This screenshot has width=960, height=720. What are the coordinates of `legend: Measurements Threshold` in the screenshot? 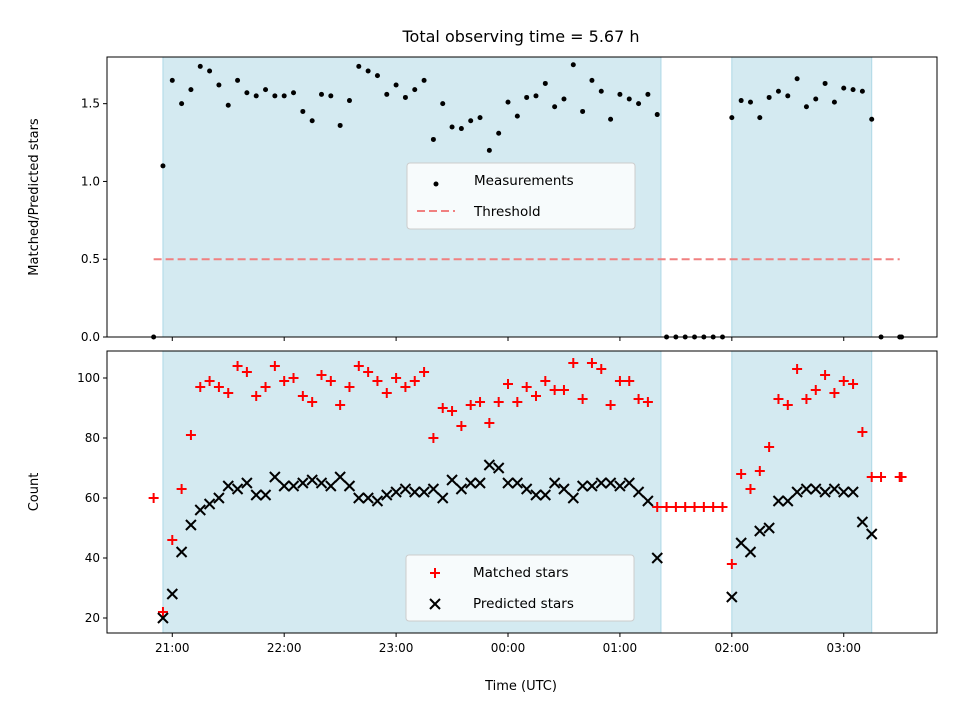 It's located at (521, 196).